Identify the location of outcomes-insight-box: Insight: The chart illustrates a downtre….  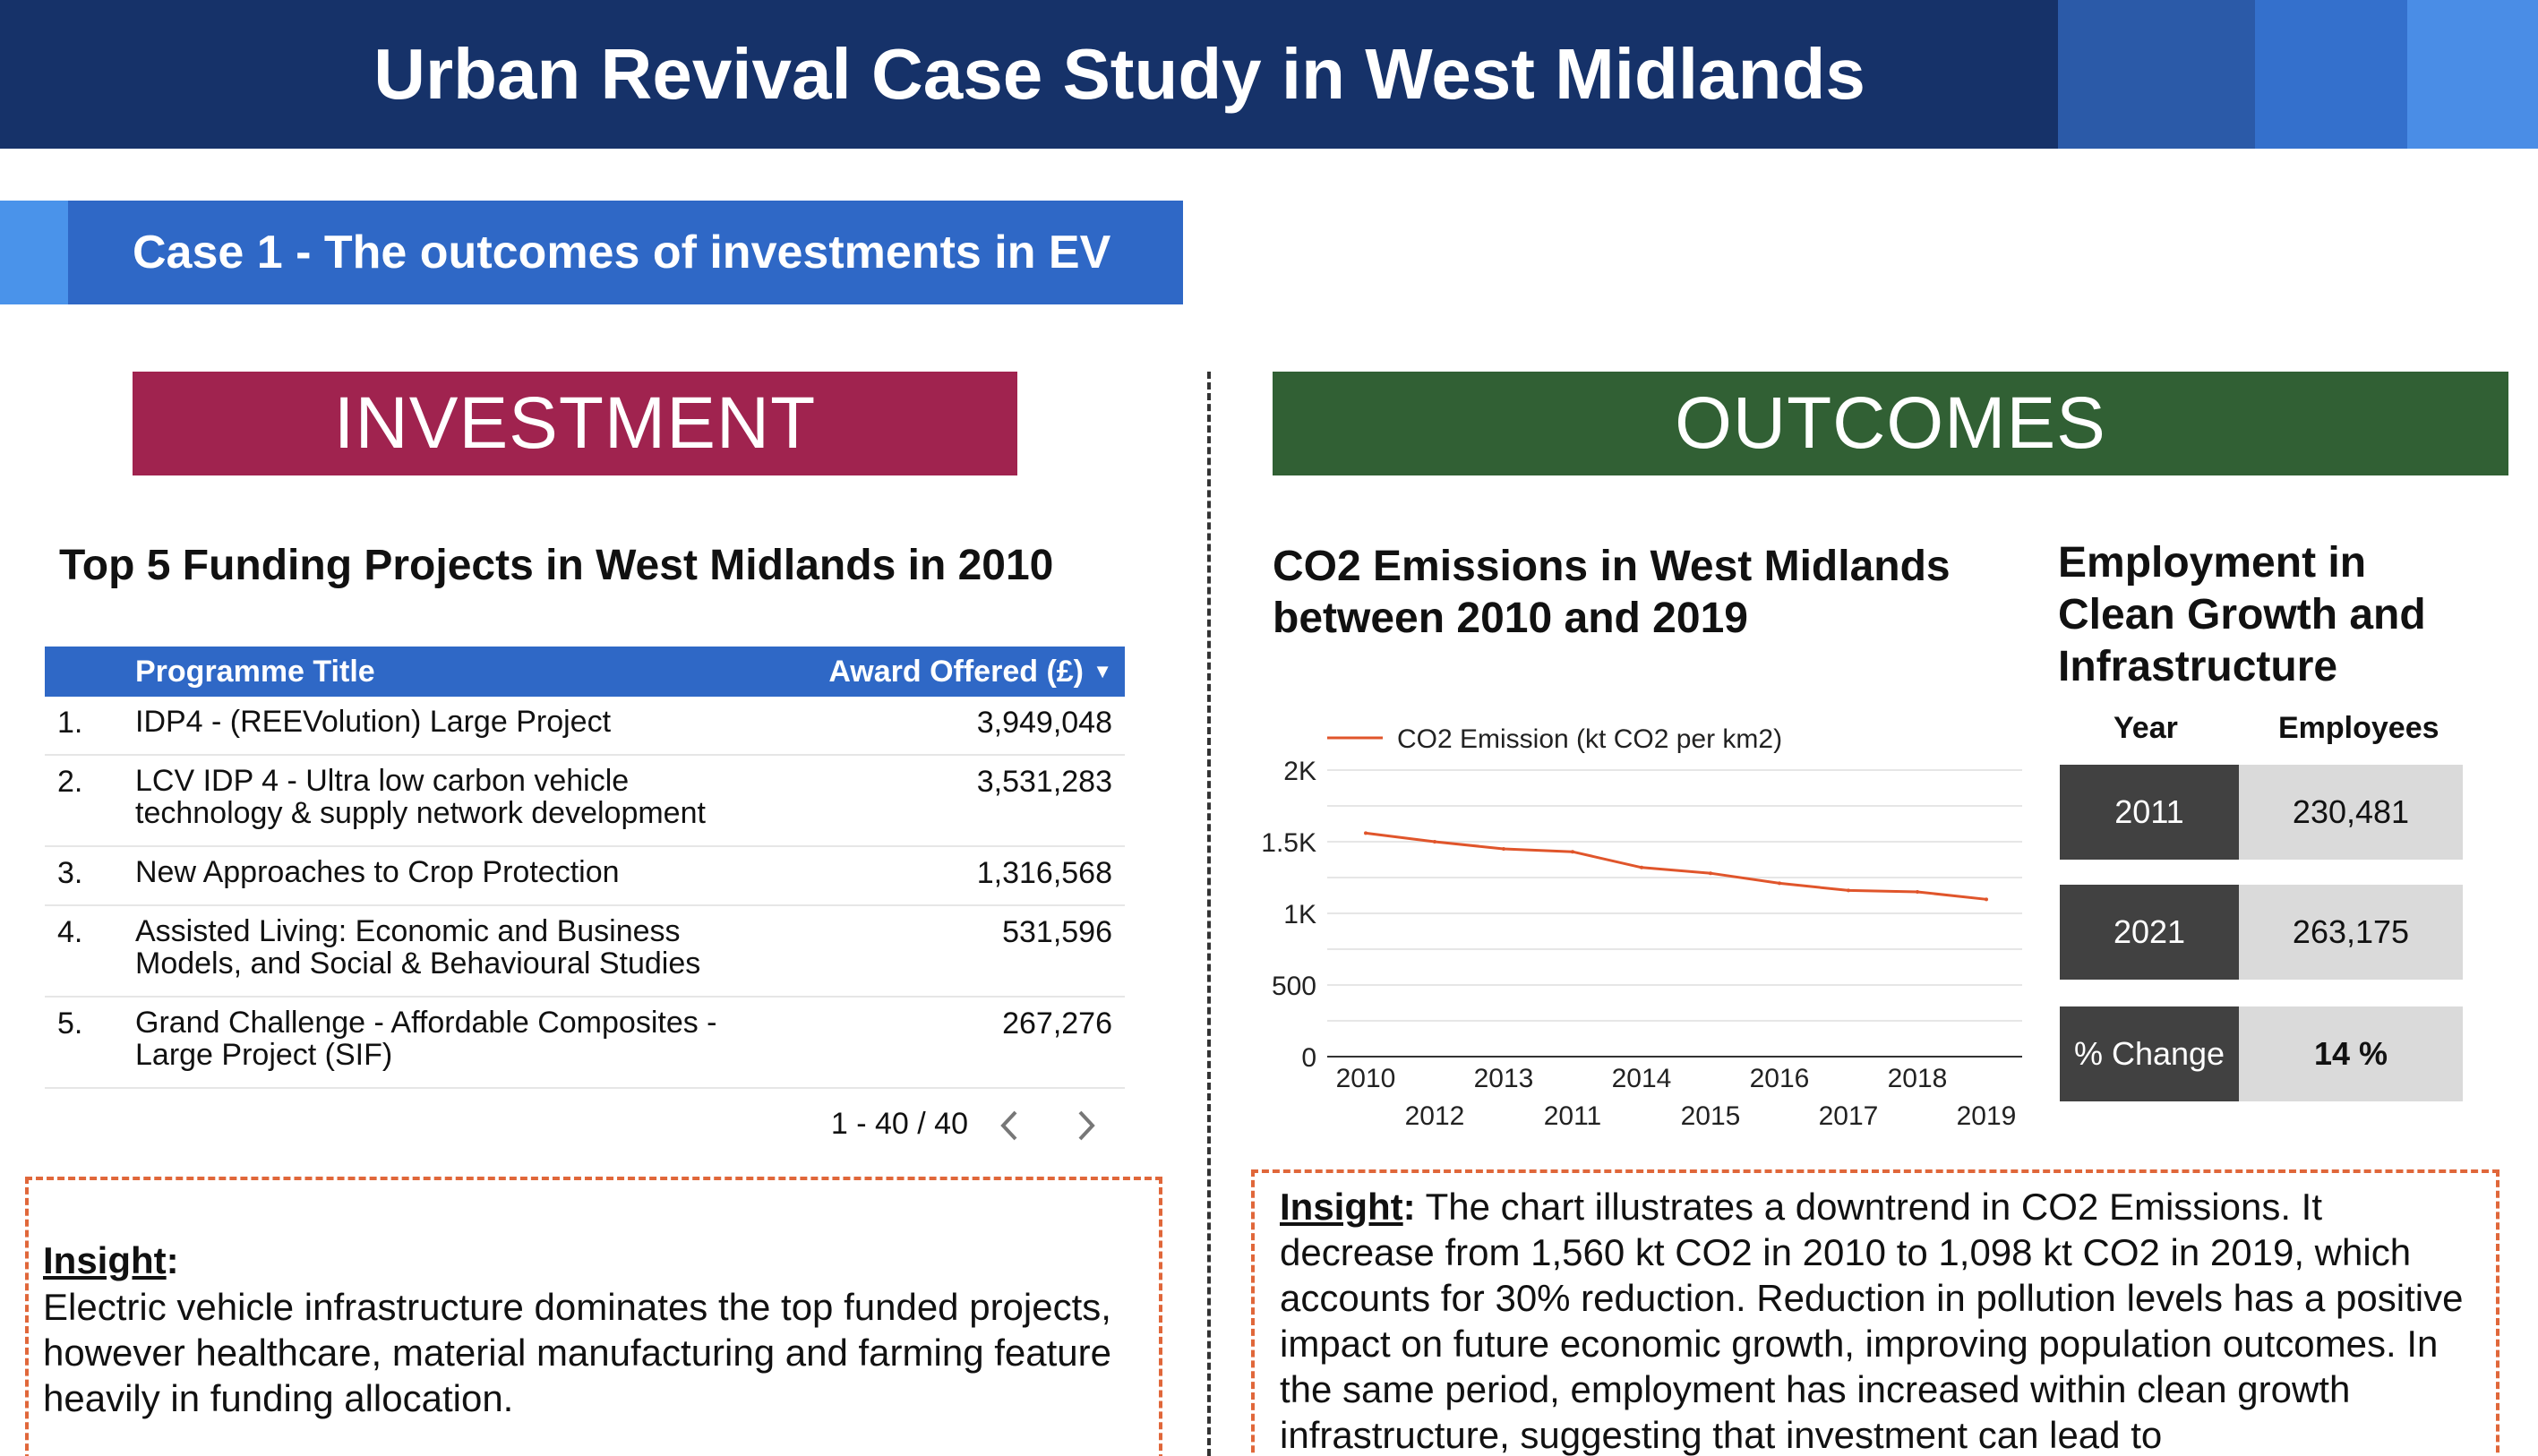
(1875, 1312).